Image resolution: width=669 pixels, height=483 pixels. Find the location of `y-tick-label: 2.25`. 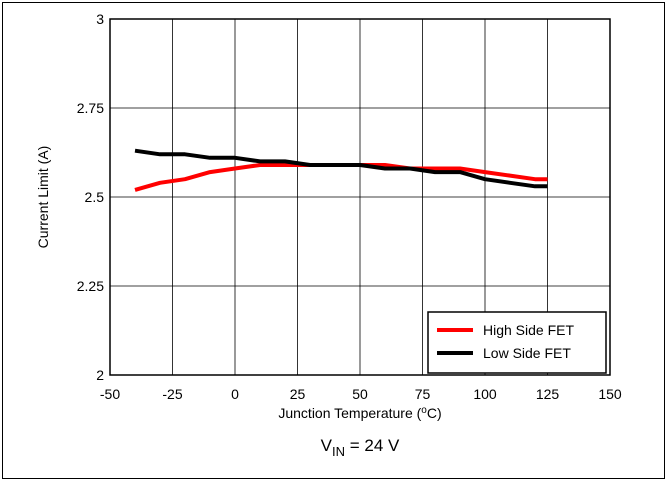

y-tick-label: 2.25 is located at coordinates (90, 286).